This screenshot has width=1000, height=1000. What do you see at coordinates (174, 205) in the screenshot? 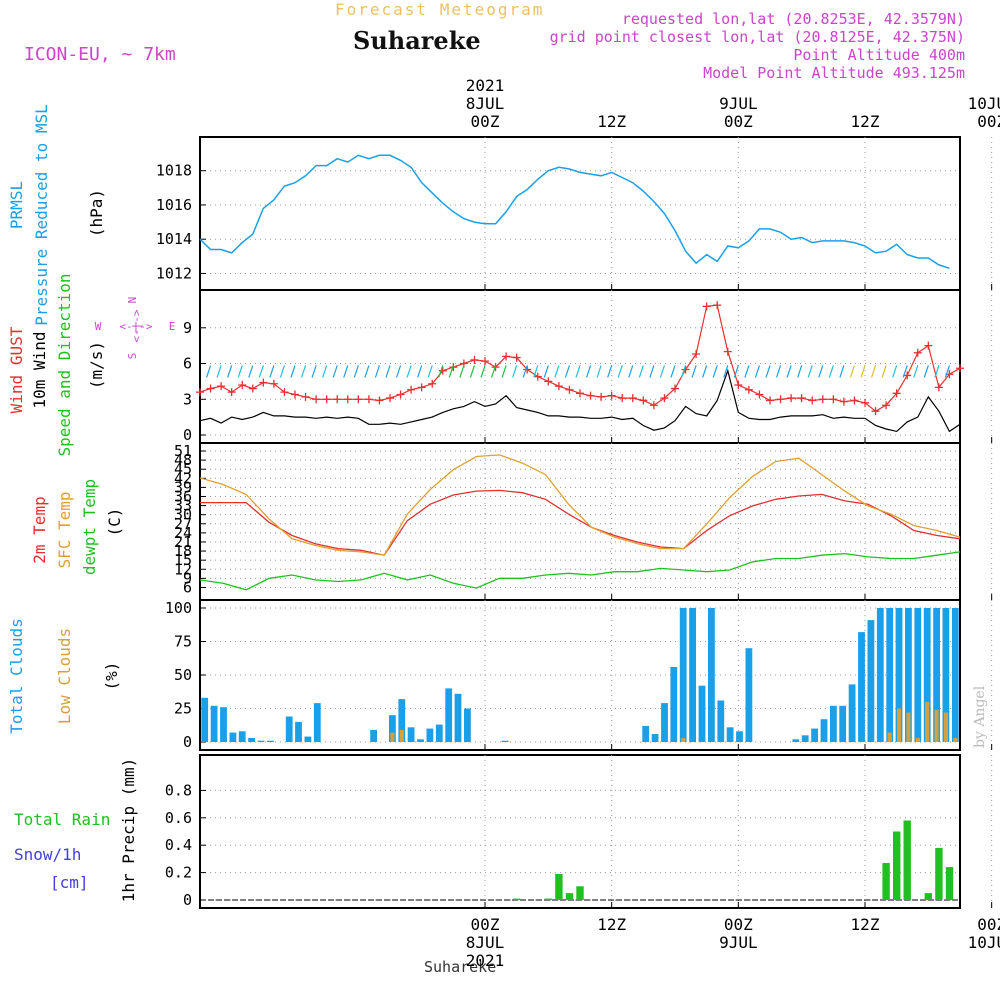
I see `pressure-ytick-label-2: 1016` at bounding box center [174, 205].